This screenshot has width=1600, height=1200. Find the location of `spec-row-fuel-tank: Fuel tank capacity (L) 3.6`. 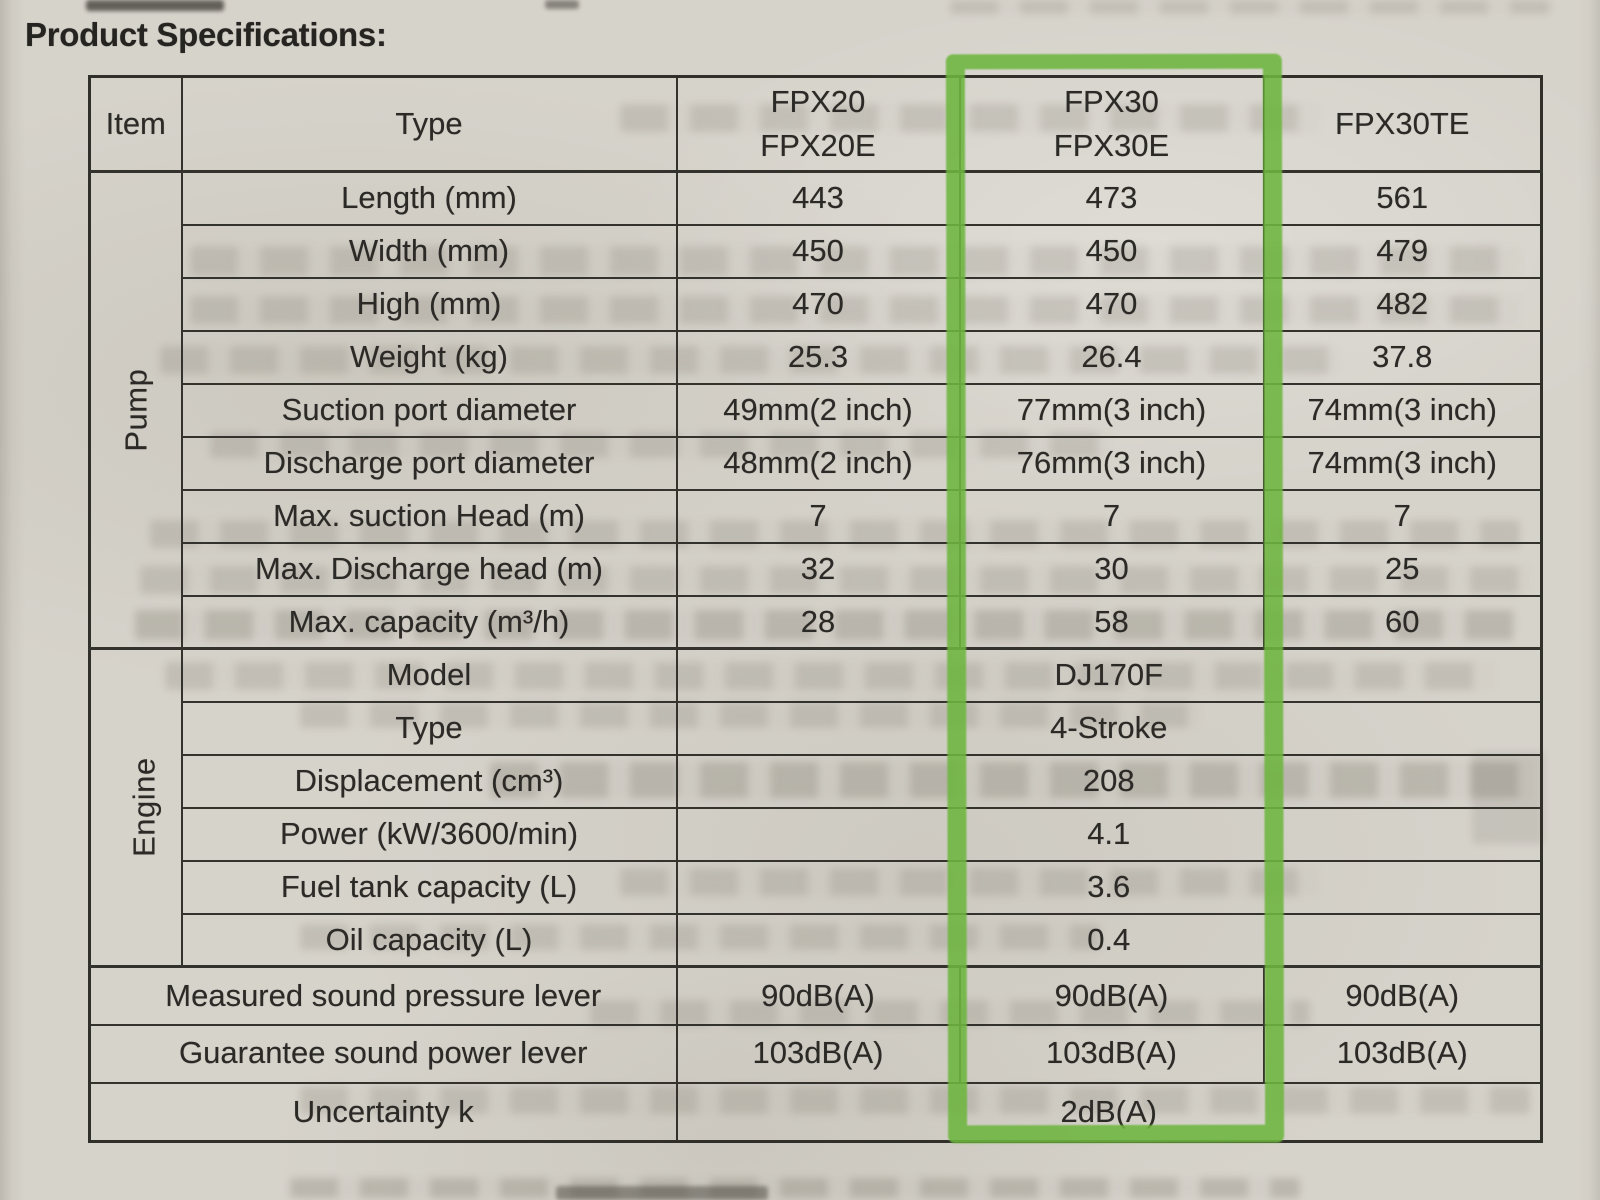

spec-row-fuel-tank: Fuel tank capacity (L) 3.6 is located at coordinates (816, 887).